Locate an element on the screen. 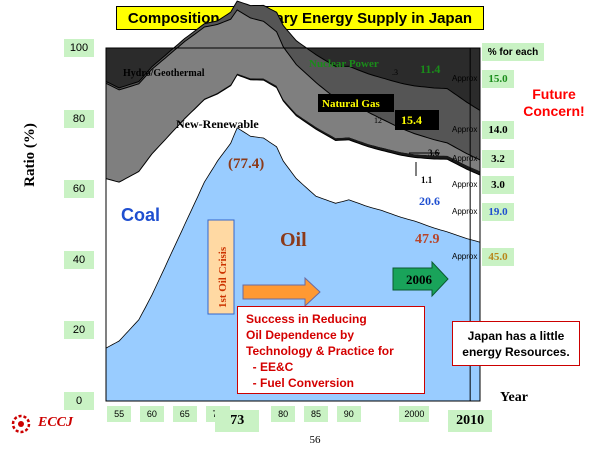  x-tick-label: 55 is located at coordinates (119, 414).